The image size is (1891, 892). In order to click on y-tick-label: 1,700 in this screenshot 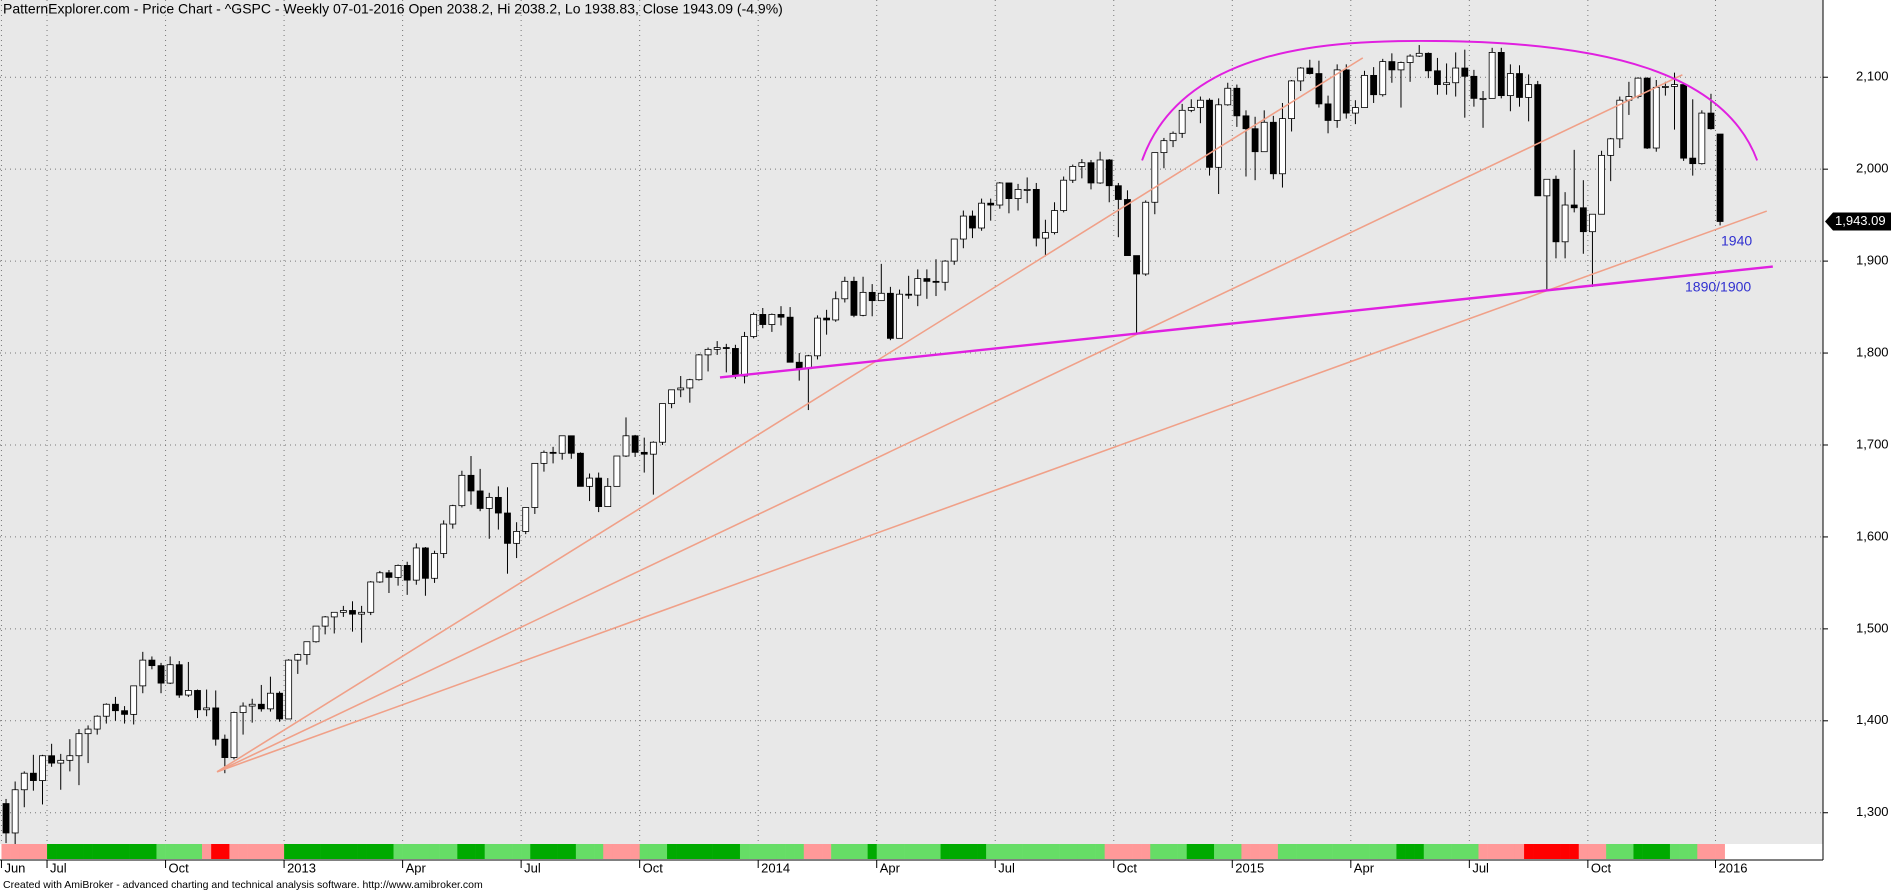, I will do `click(1872, 443)`.